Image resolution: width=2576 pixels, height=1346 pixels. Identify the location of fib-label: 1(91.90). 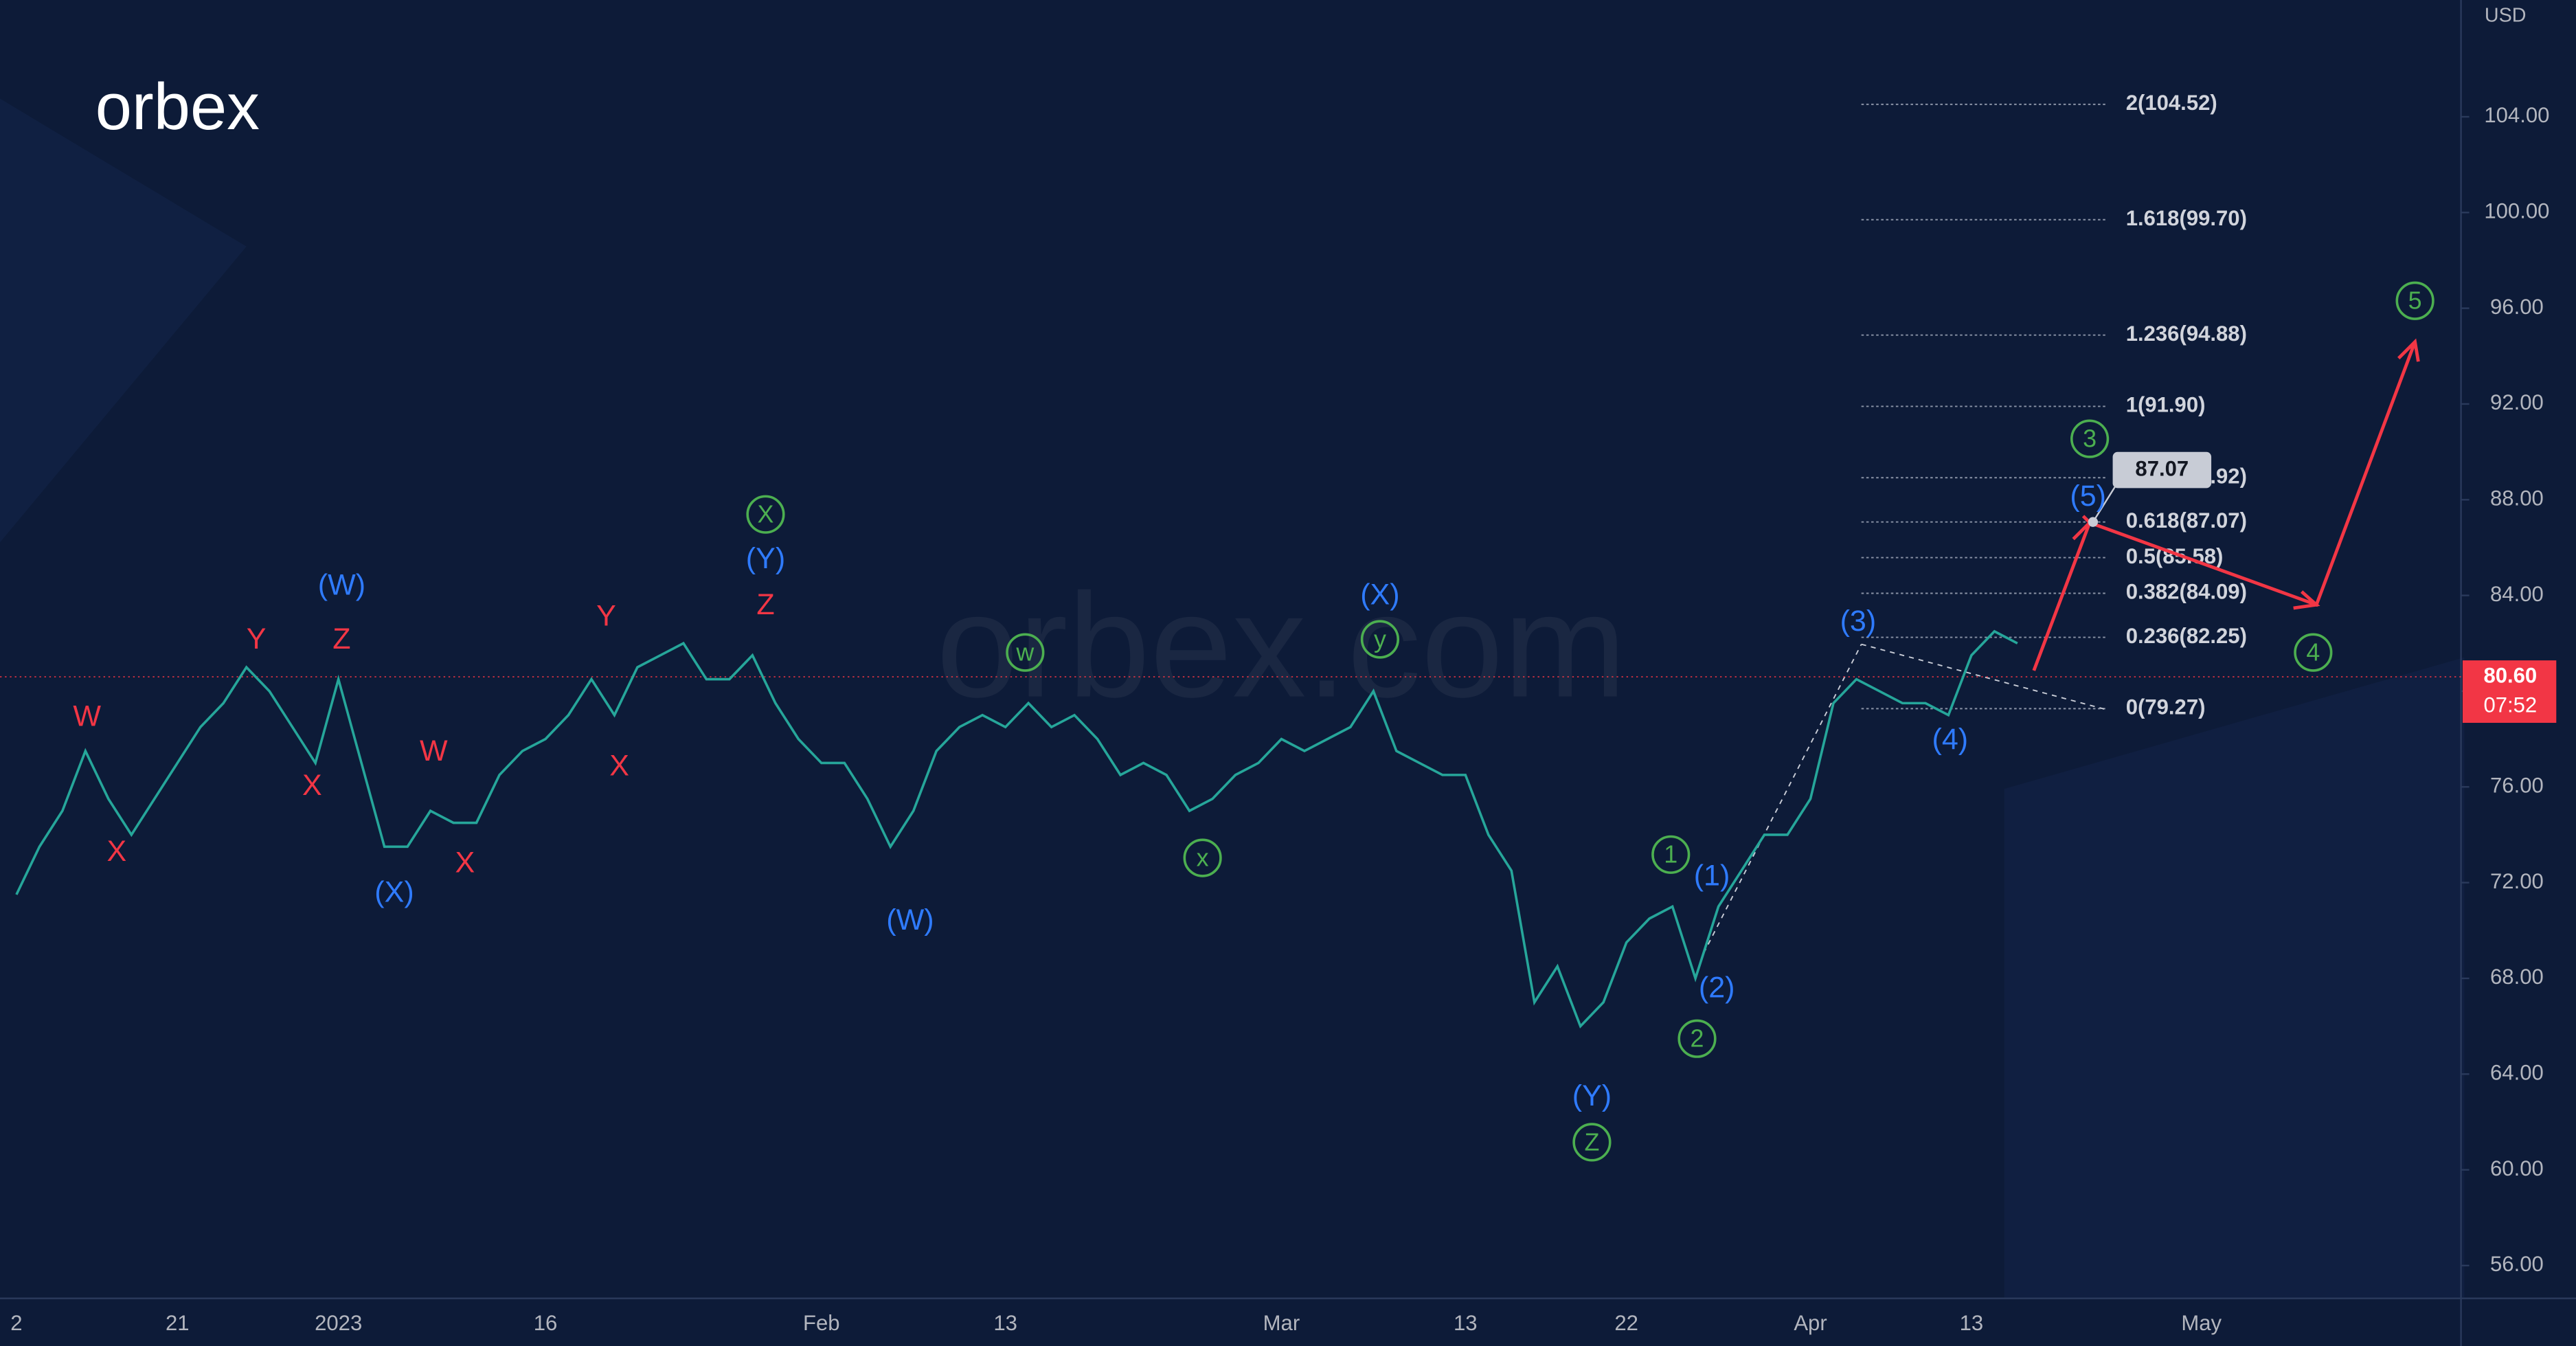
(2166, 405).